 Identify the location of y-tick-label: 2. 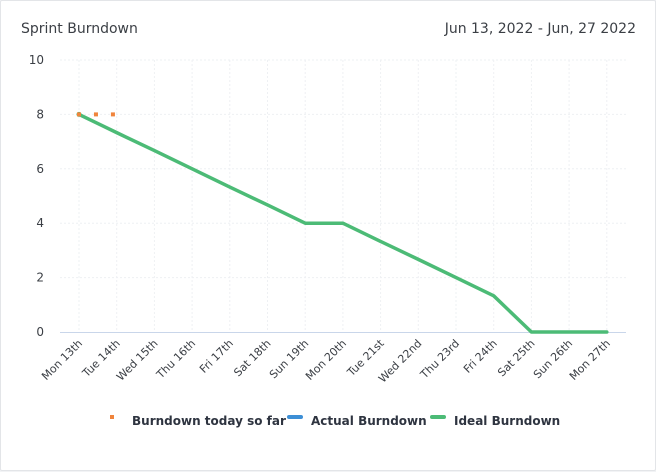
(40, 278).